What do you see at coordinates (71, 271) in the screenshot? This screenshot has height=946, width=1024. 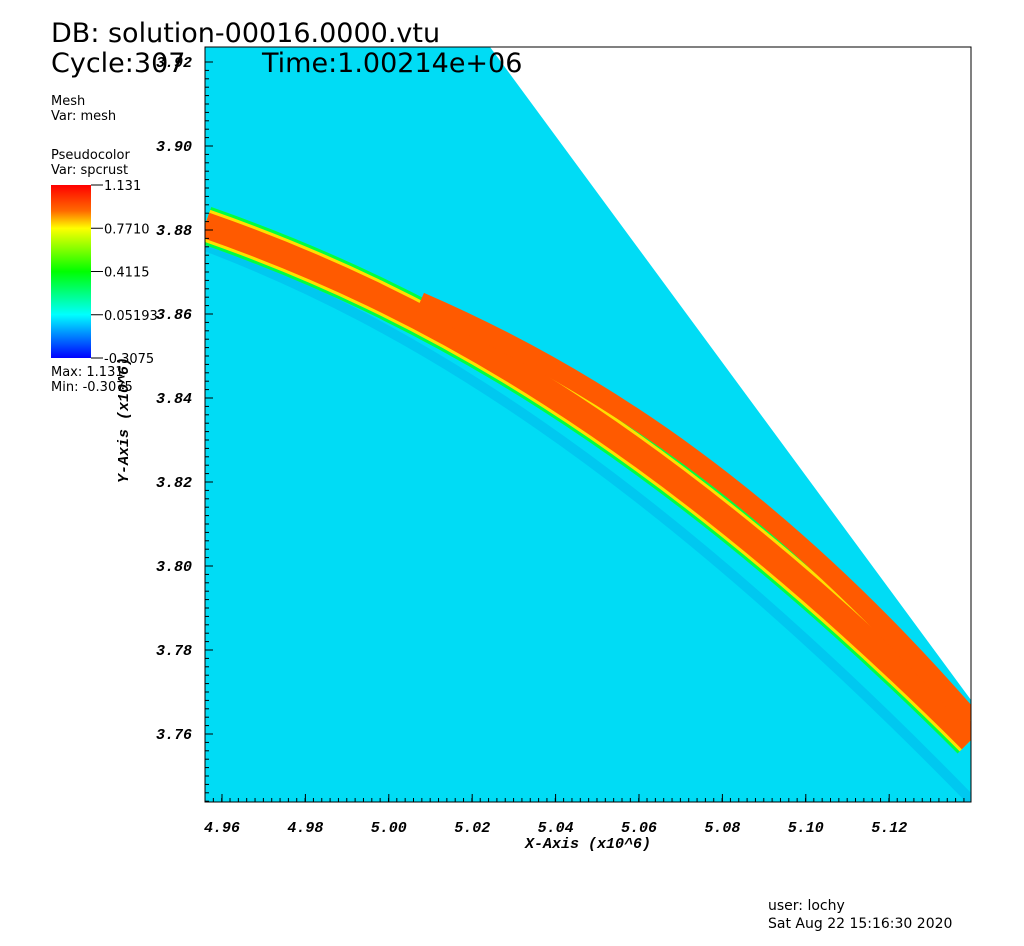 I see `colorbar` at bounding box center [71, 271].